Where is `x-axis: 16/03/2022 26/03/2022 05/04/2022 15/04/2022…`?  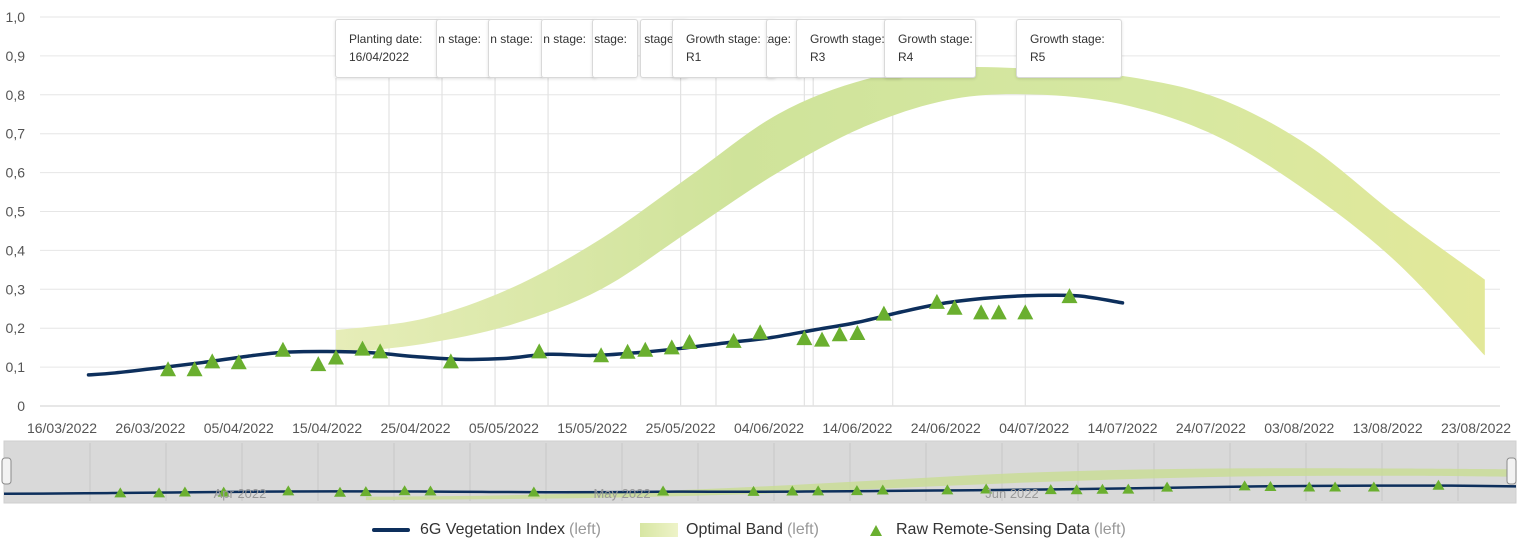 x-axis: 16/03/2022 26/03/2022 05/04/2022 15/04/2022… is located at coordinates (769, 428).